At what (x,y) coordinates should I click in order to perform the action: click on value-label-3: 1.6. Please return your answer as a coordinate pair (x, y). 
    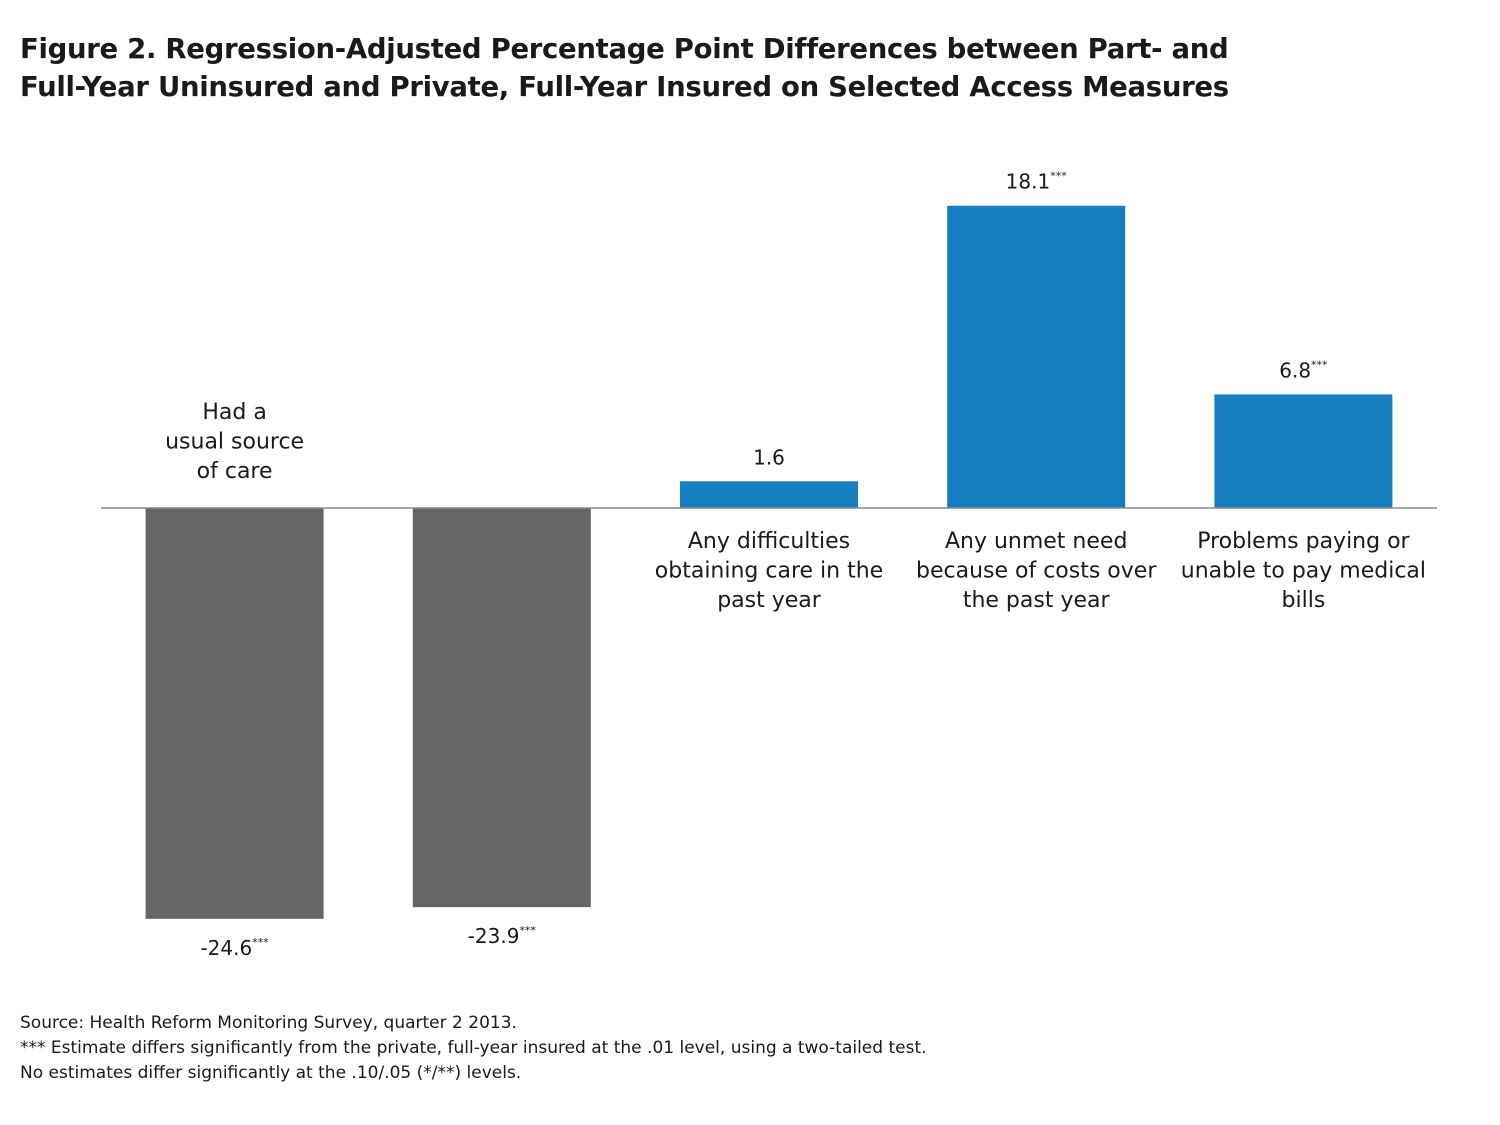
    Looking at the image, I should click on (769, 457).